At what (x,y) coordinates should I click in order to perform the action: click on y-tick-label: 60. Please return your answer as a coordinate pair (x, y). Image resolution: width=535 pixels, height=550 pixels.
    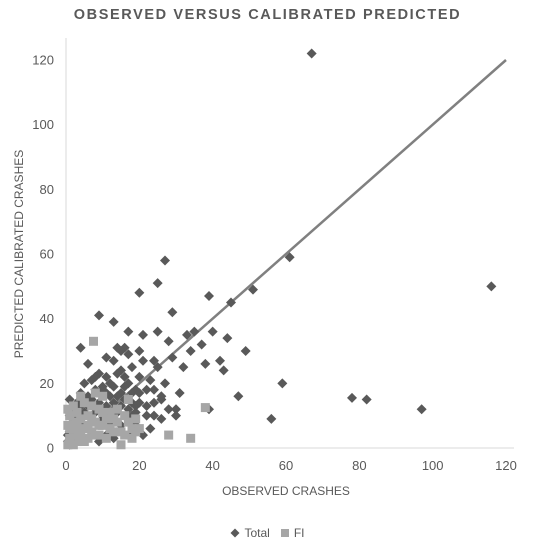
    Looking at the image, I should click on (47, 254).